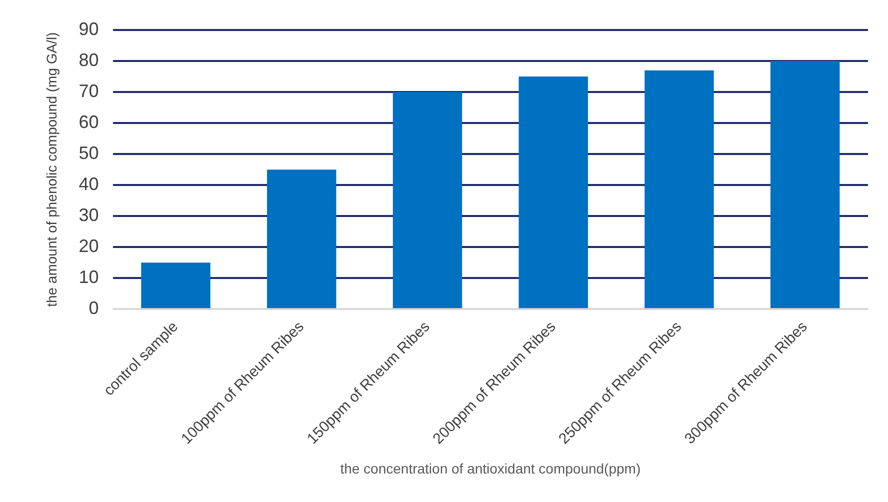  What do you see at coordinates (88, 60) in the screenshot?
I see `y-tick-label: 80` at bounding box center [88, 60].